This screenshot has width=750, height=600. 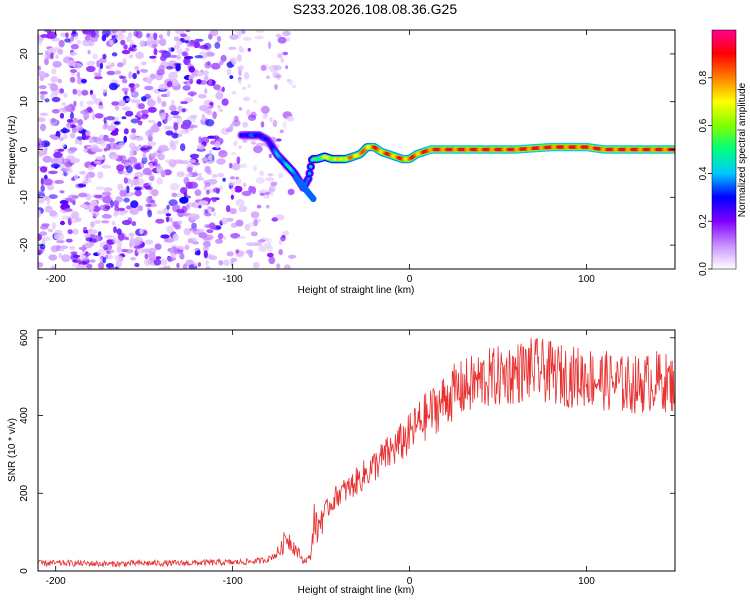 I want to click on spectrogram-noise-layer, so click(x=167, y=149).